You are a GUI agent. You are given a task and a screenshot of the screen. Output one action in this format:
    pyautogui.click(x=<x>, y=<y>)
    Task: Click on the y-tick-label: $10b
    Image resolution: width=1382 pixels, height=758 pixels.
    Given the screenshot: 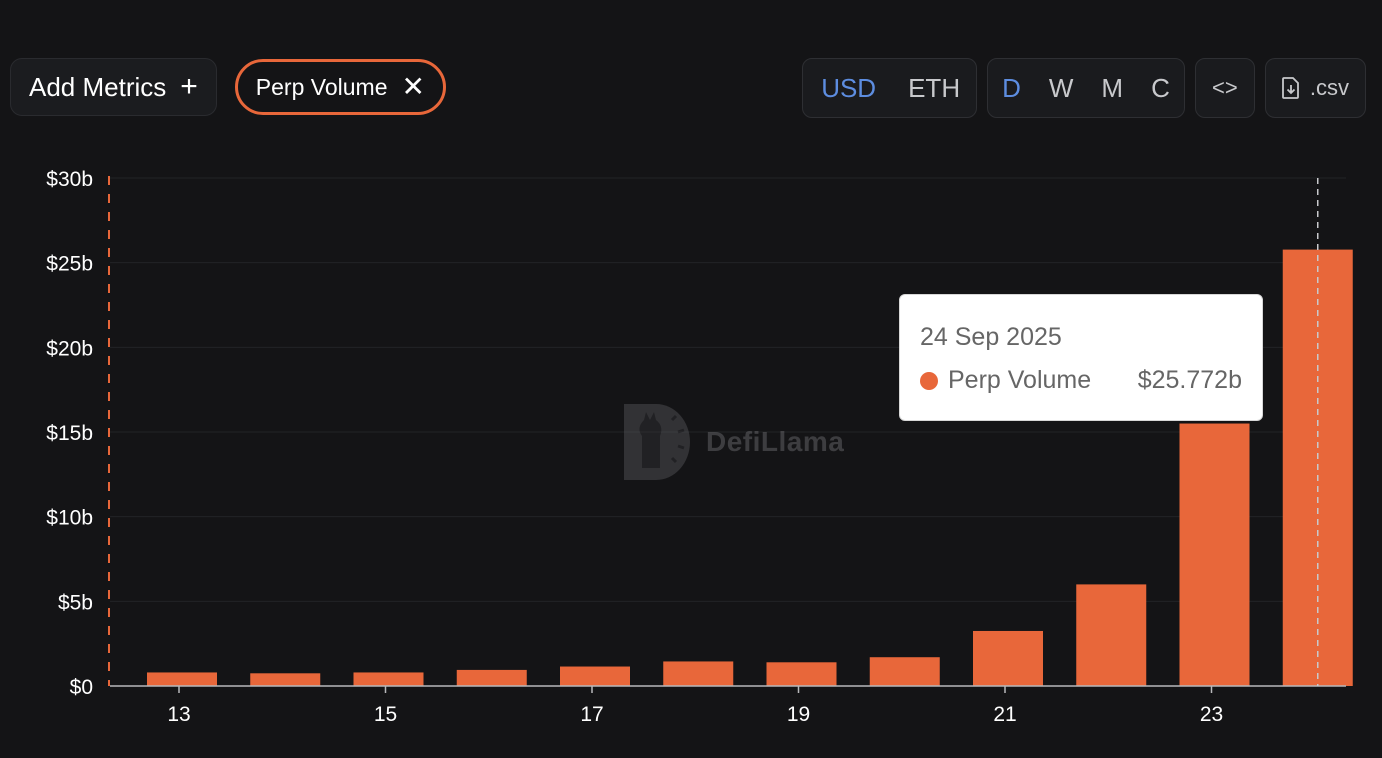 What is the action you would take?
    pyautogui.click(x=69, y=518)
    